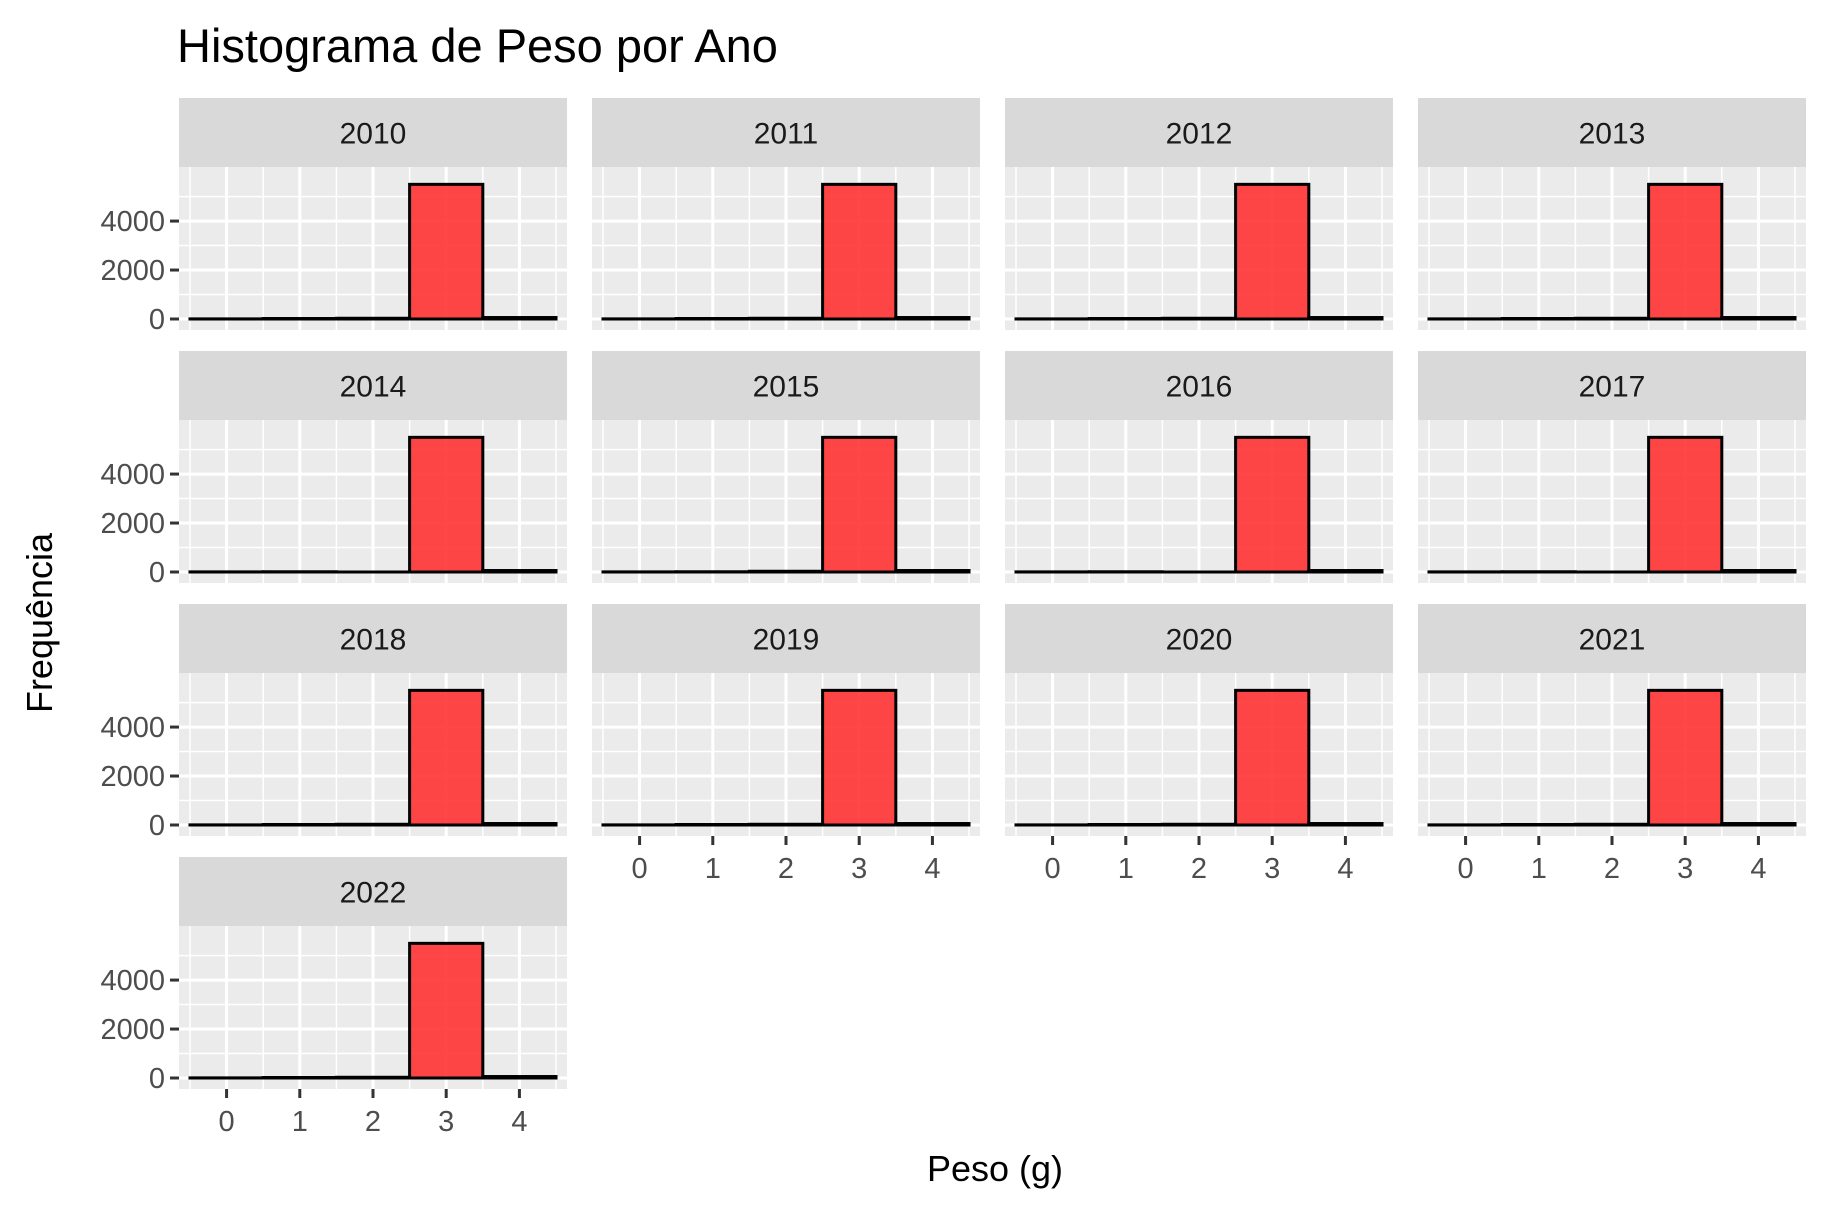 This screenshot has width=1825, height=1212. I want to click on facet-panel-2020: 2020 0 1 2 3 4, so click(1199, 744).